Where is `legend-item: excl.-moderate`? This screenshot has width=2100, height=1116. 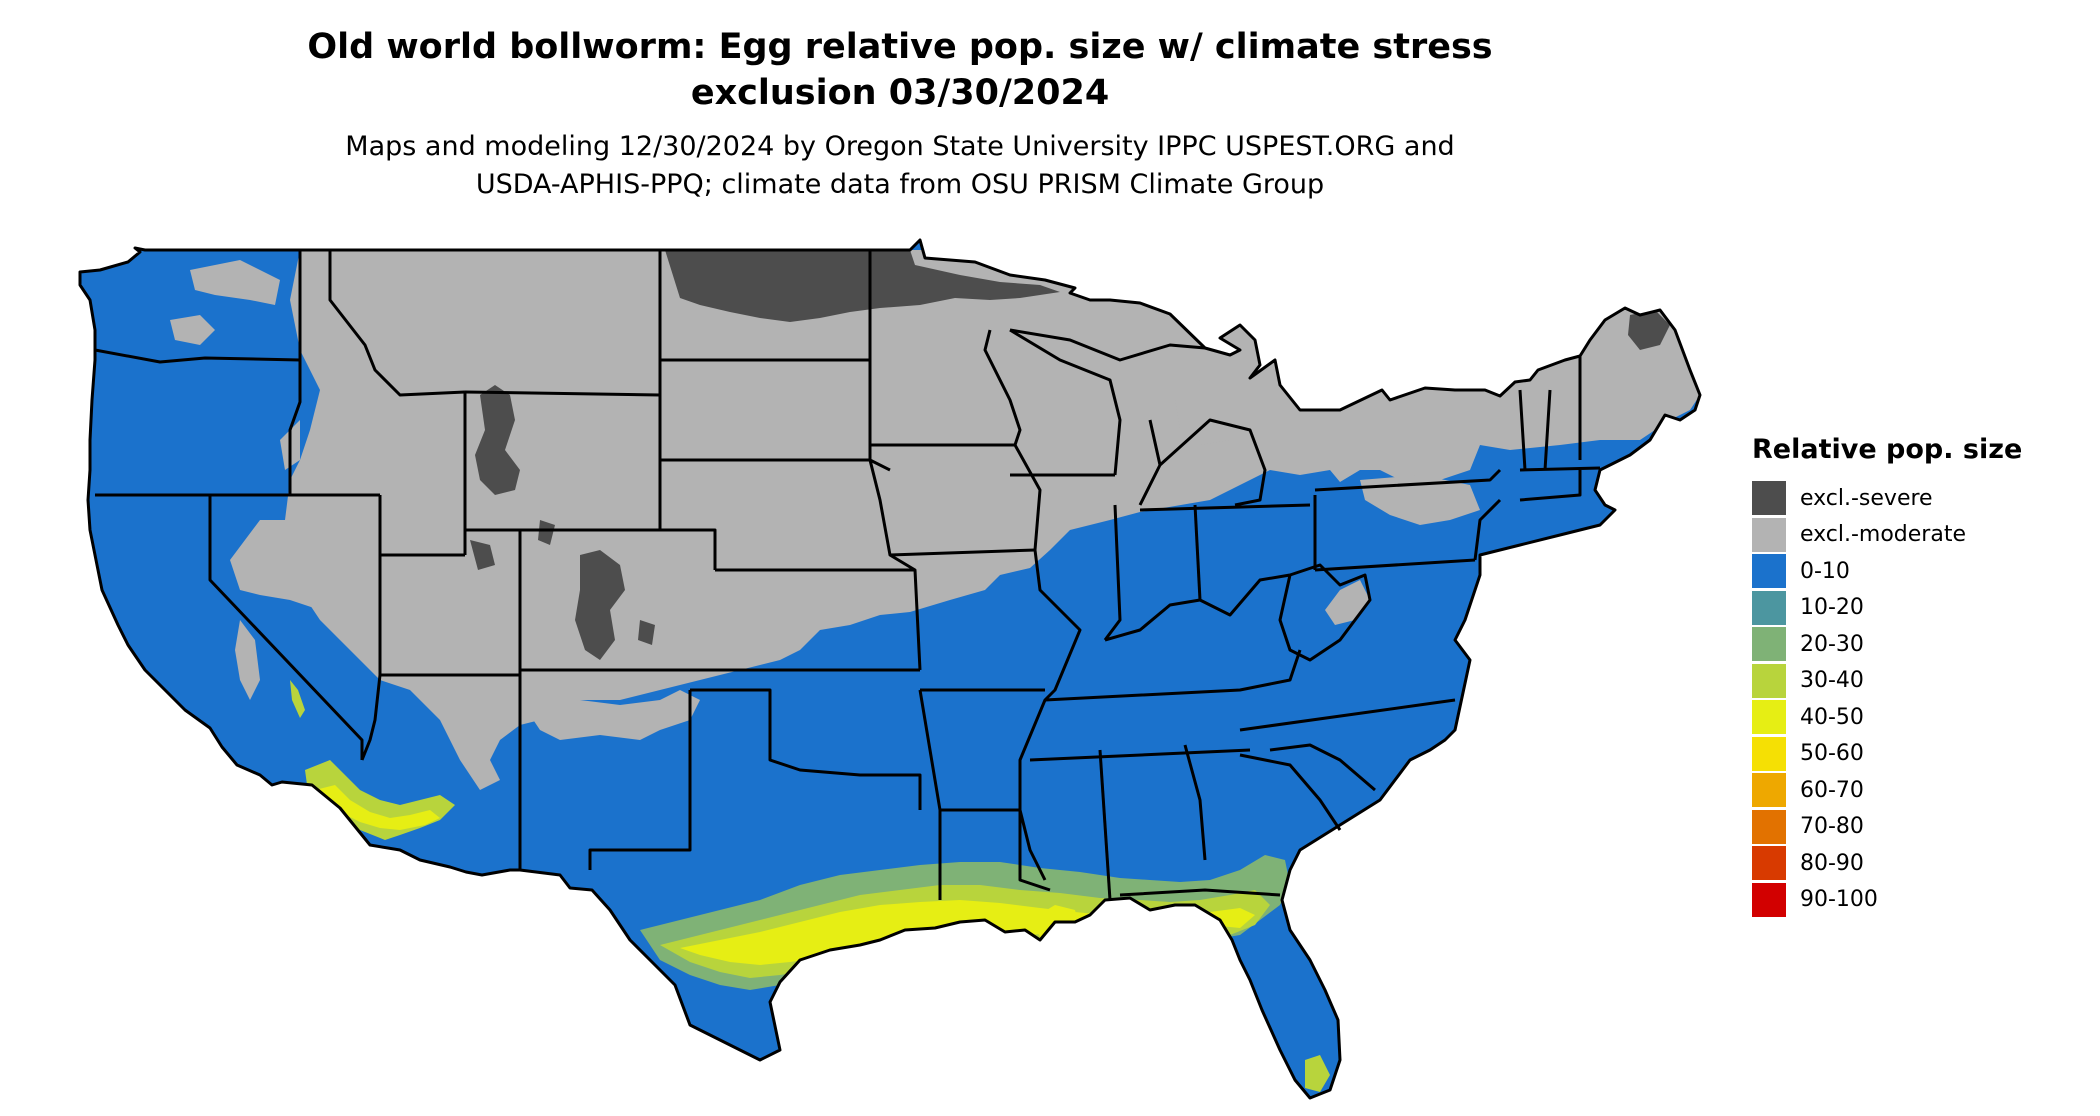 legend-item: excl.-moderate is located at coordinates (1917, 535).